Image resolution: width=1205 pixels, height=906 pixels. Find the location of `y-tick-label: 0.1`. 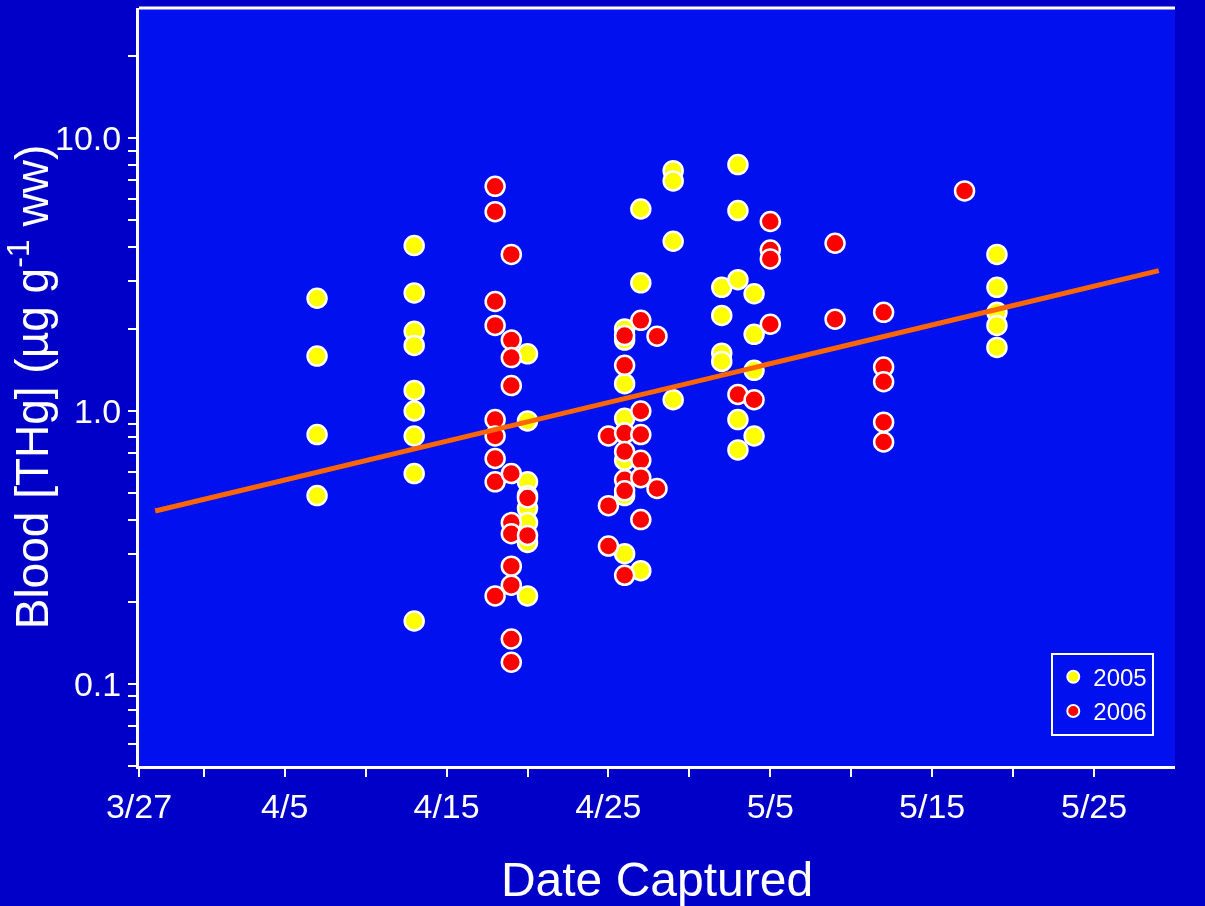

y-tick-label: 0.1 is located at coordinates (97, 683).